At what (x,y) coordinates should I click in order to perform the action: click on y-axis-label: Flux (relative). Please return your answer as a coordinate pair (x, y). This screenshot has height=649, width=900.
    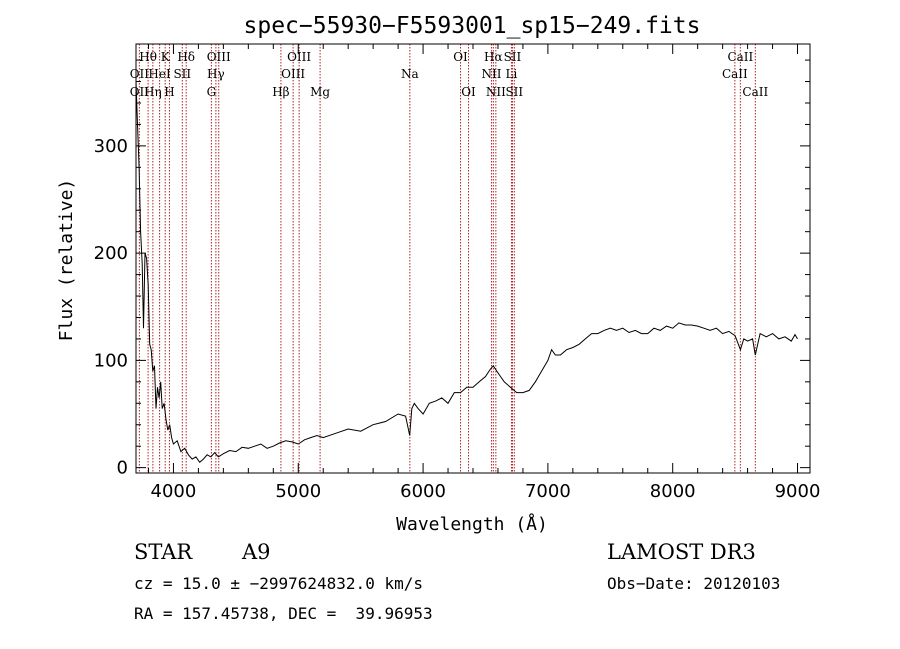
    Looking at the image, I should click on (66, 260).